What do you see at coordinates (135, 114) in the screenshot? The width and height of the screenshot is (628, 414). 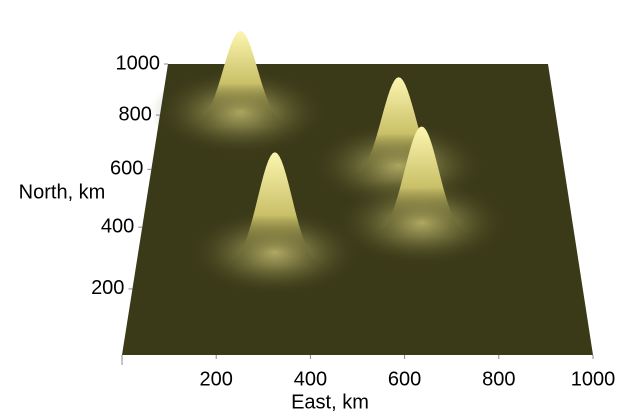 I see `y-tick-label: 800` at bounding box center [135, 114].